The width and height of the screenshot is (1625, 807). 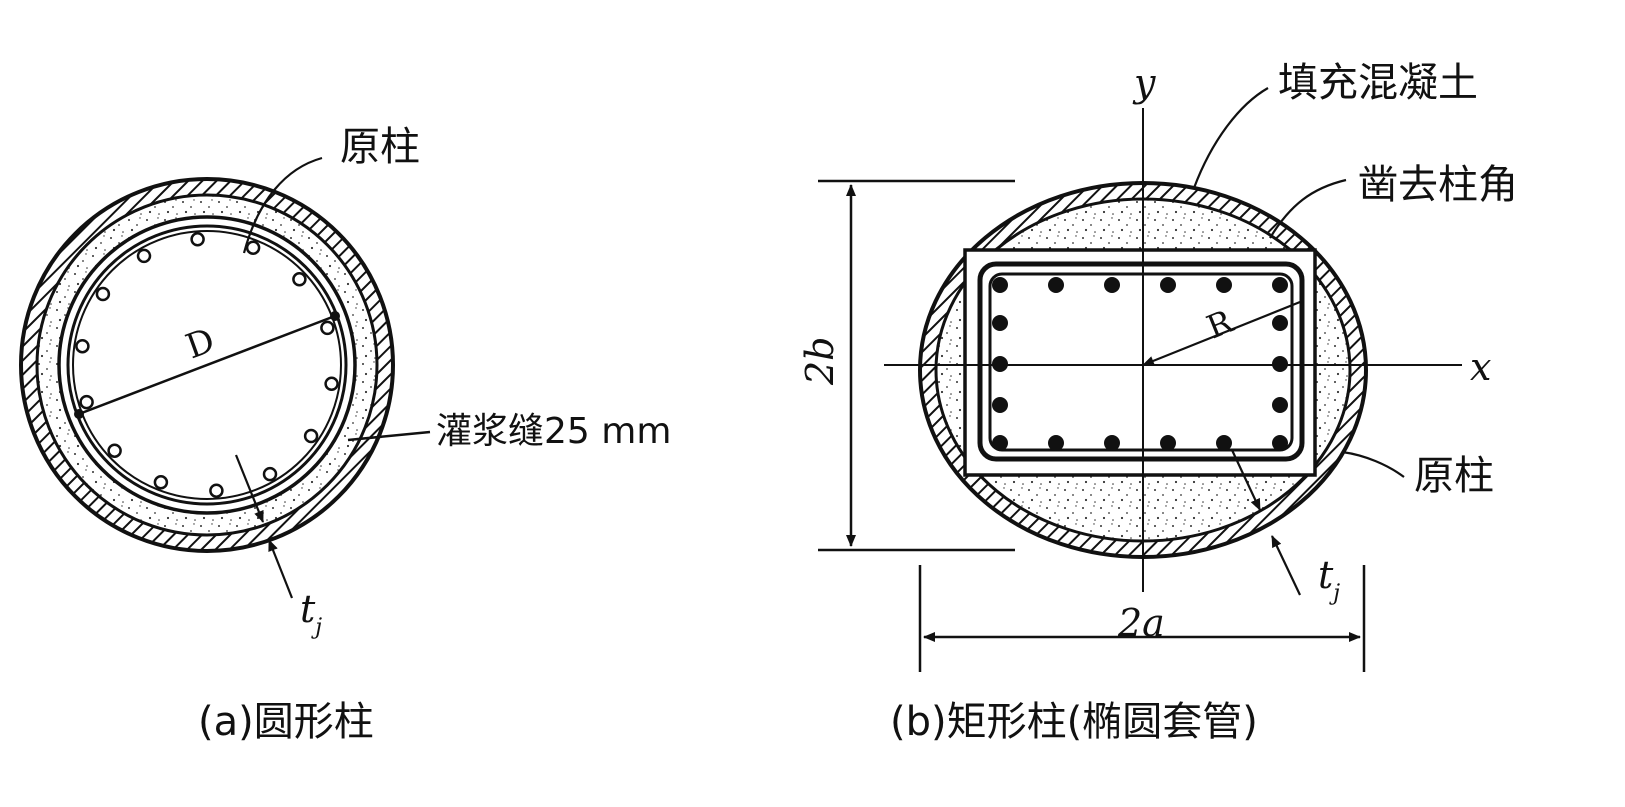 I want to click on original-column-core, so click(x=1141, y=361).